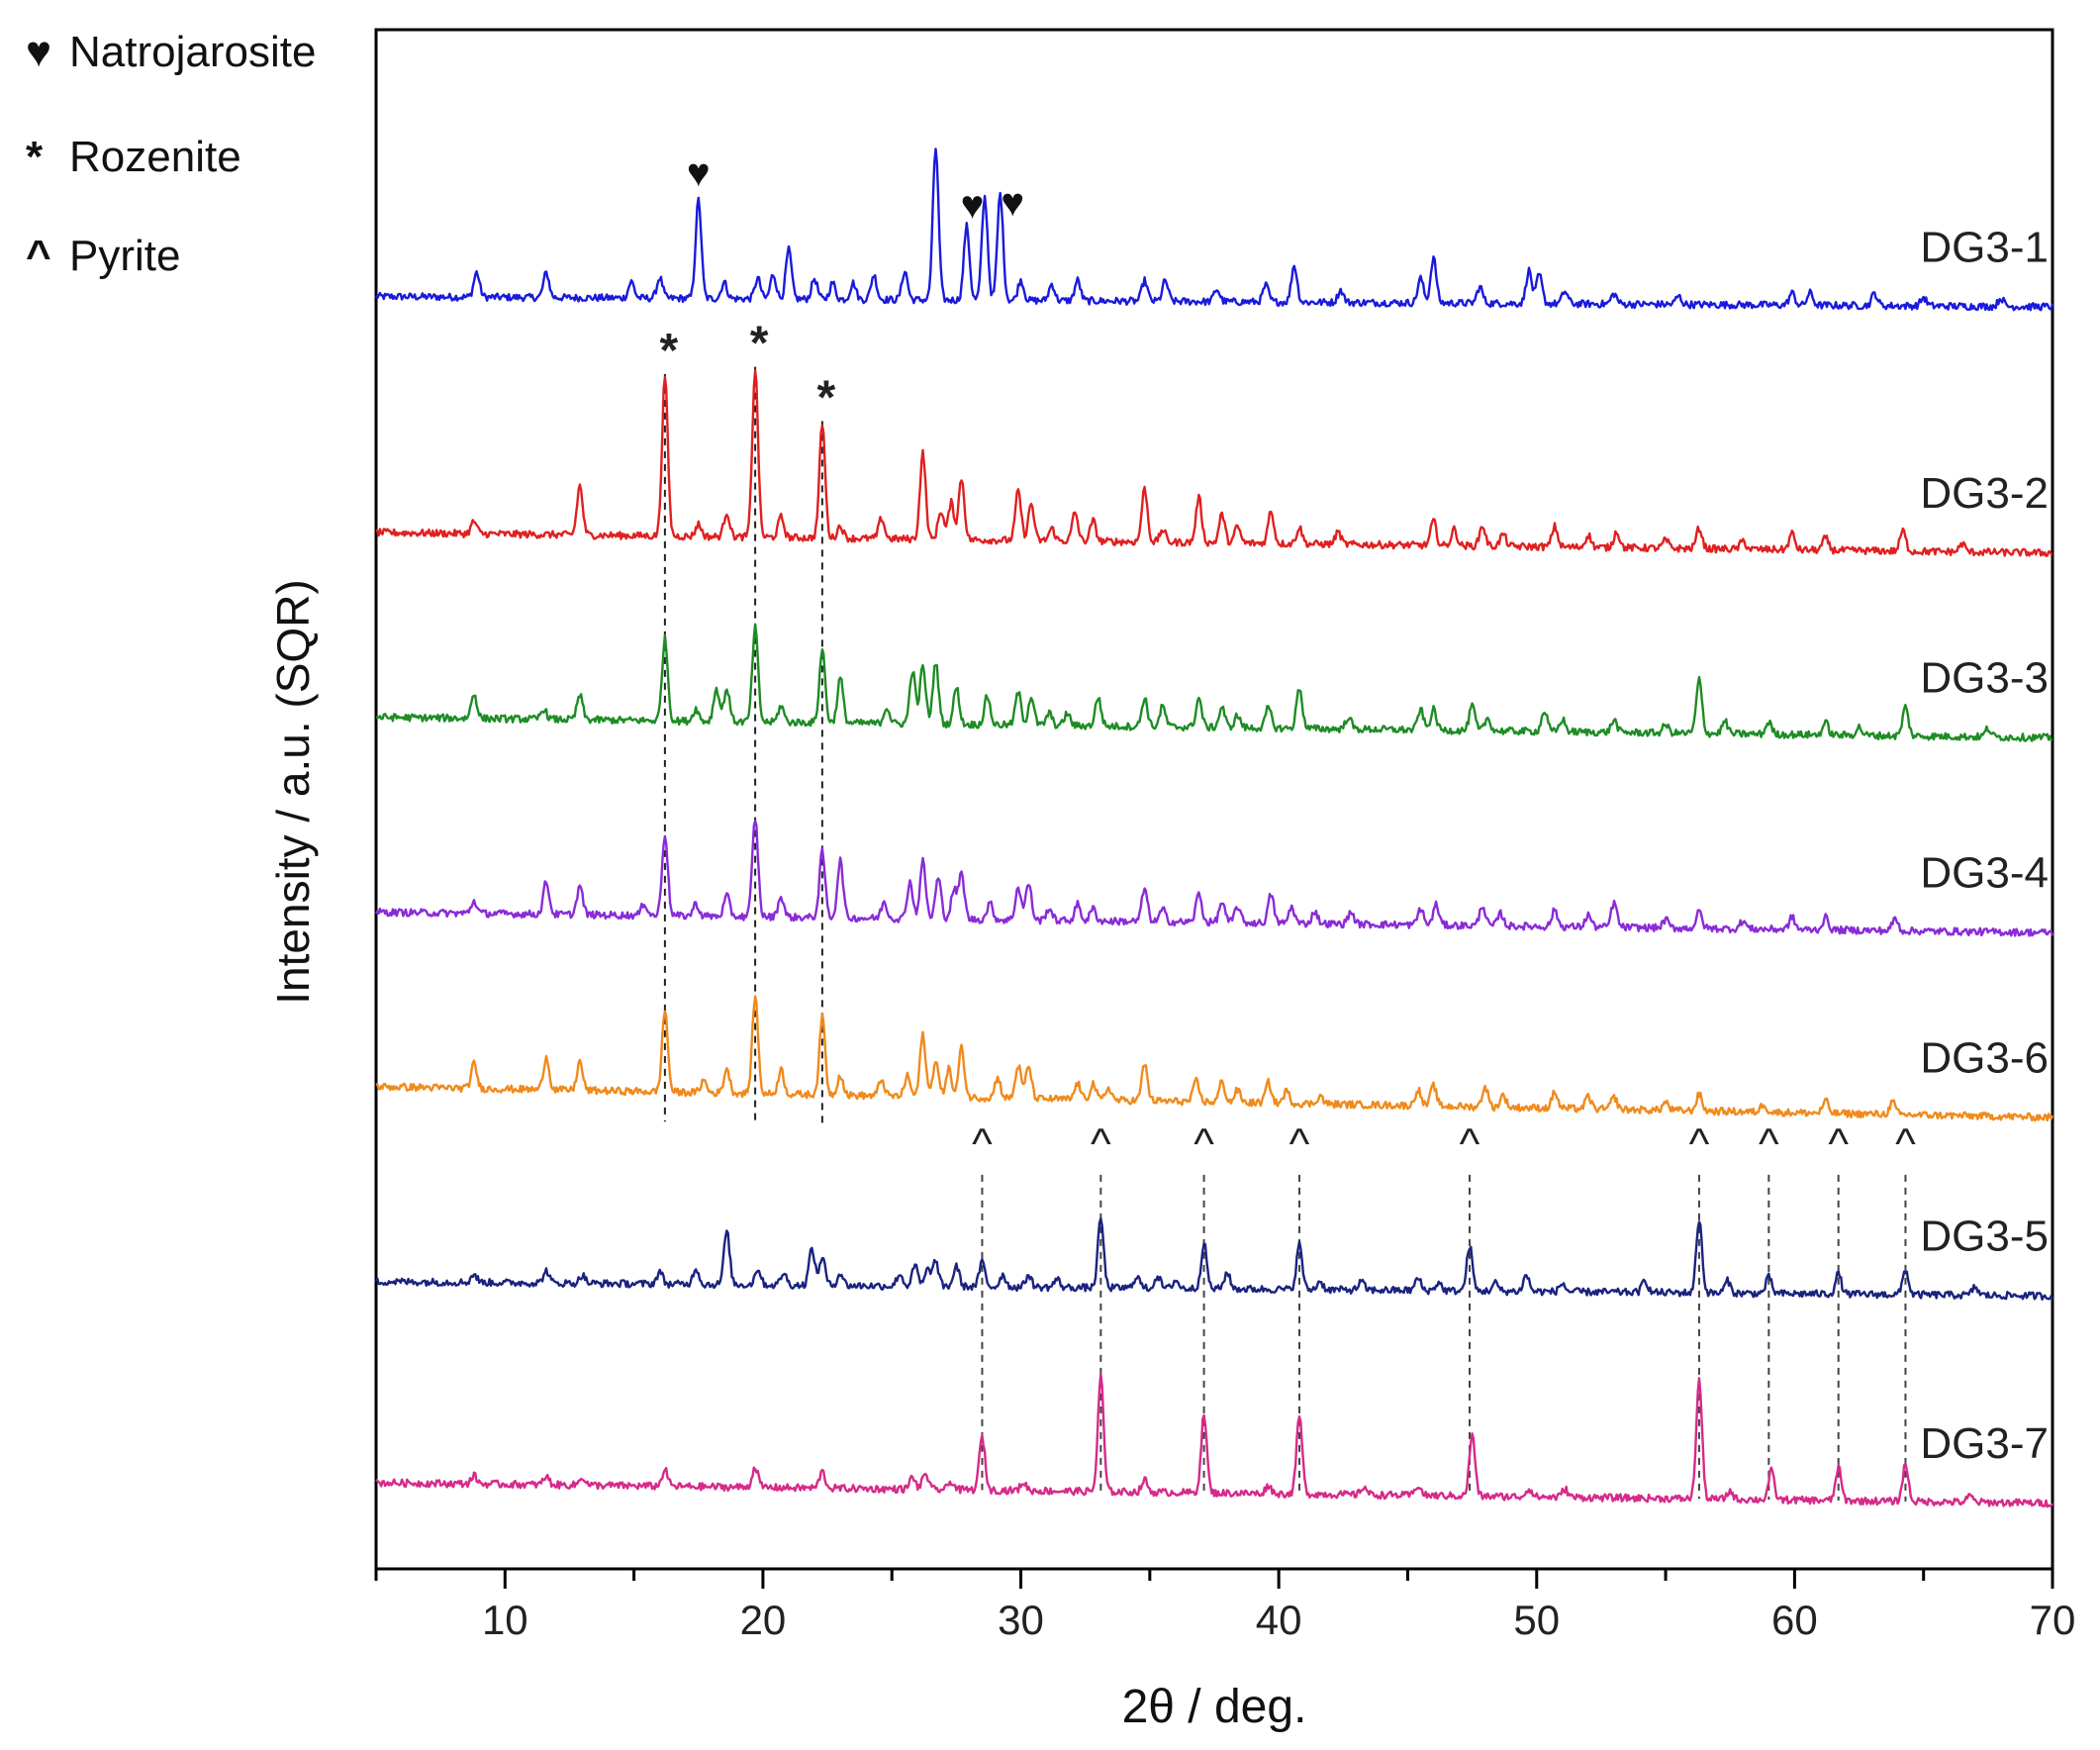 The width and height of the screenshot is (2100, 1750). Describe the element at coordinates (1985, 1057) in the screenshot. I see `series-label-dg3-6: DG3-6` at that location.